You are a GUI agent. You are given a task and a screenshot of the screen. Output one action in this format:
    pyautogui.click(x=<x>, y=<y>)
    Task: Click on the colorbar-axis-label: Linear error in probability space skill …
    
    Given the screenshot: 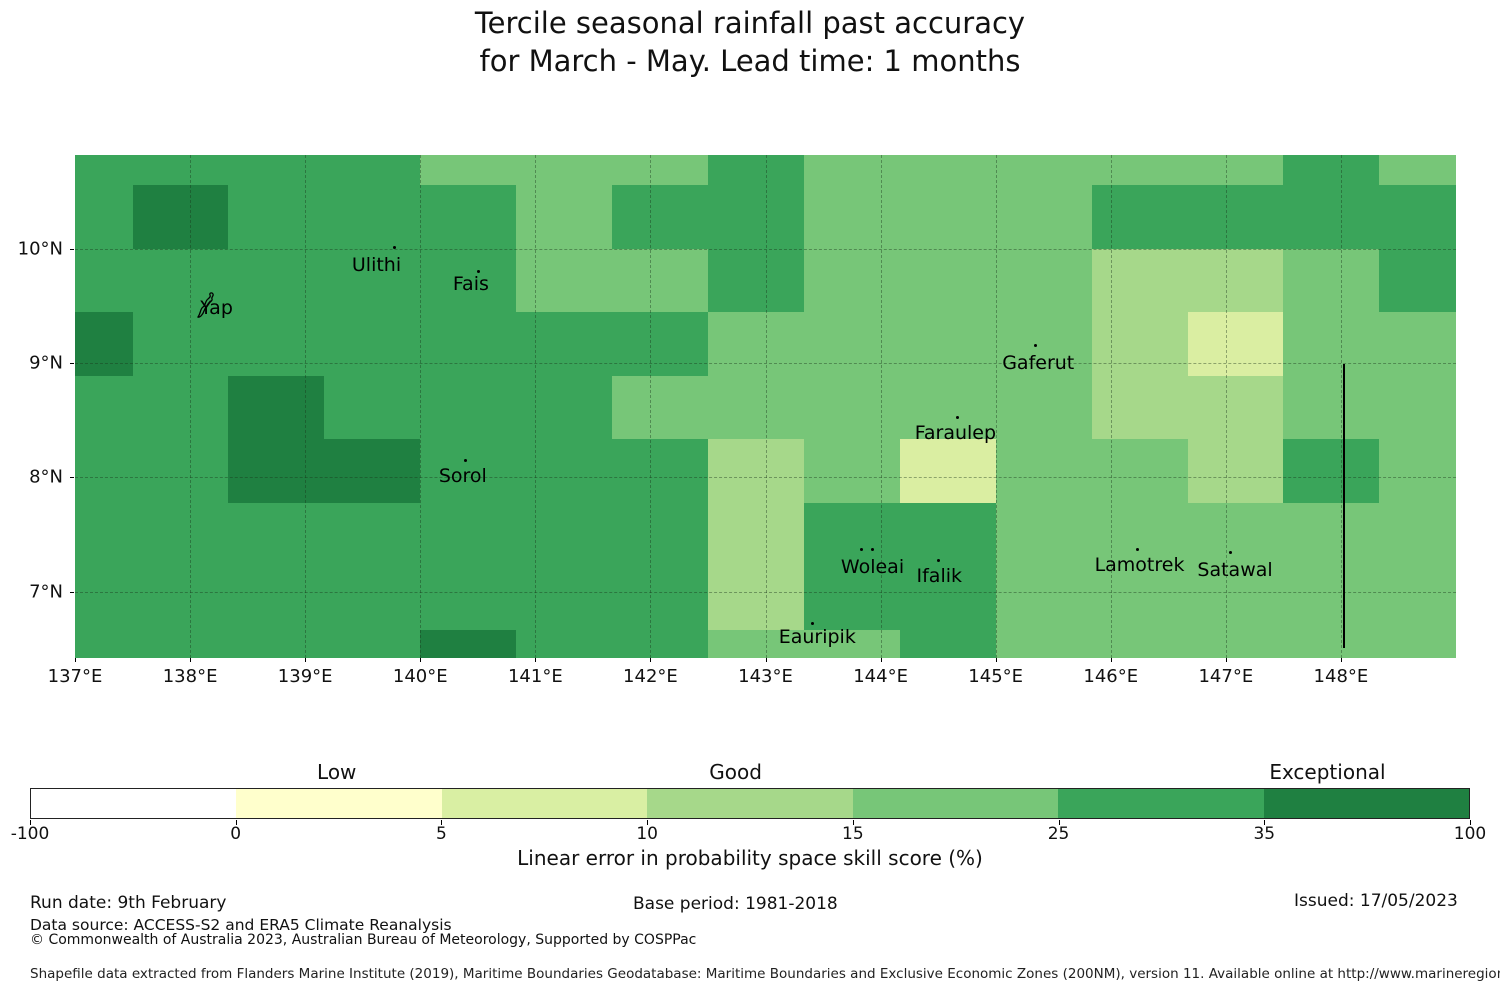 What is the action you would take?
    pyautogui.click(x=750, y=858)
    